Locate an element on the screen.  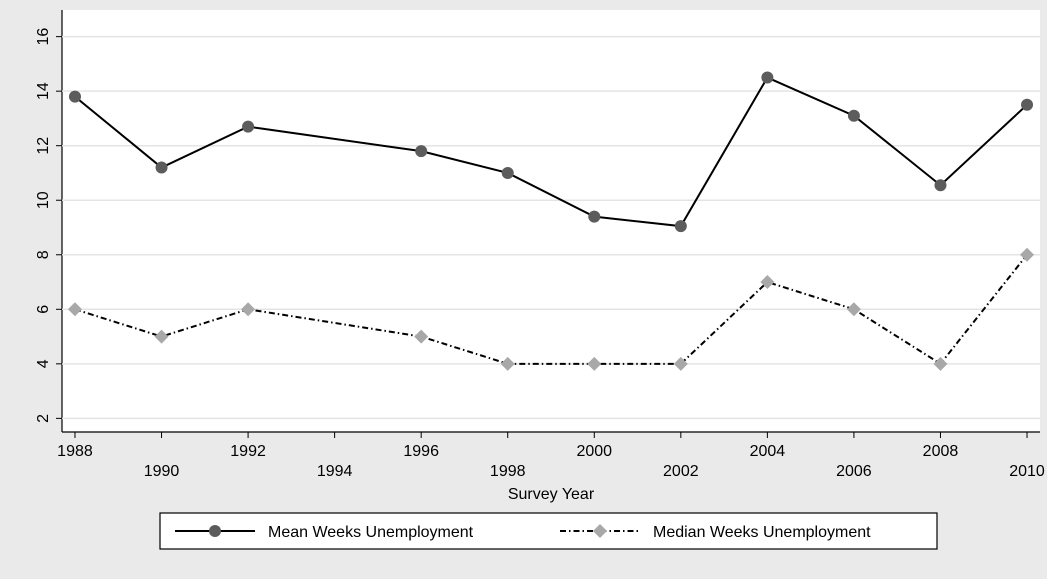
x-tick-label: 2010 is located at coordinates (1027, 471).